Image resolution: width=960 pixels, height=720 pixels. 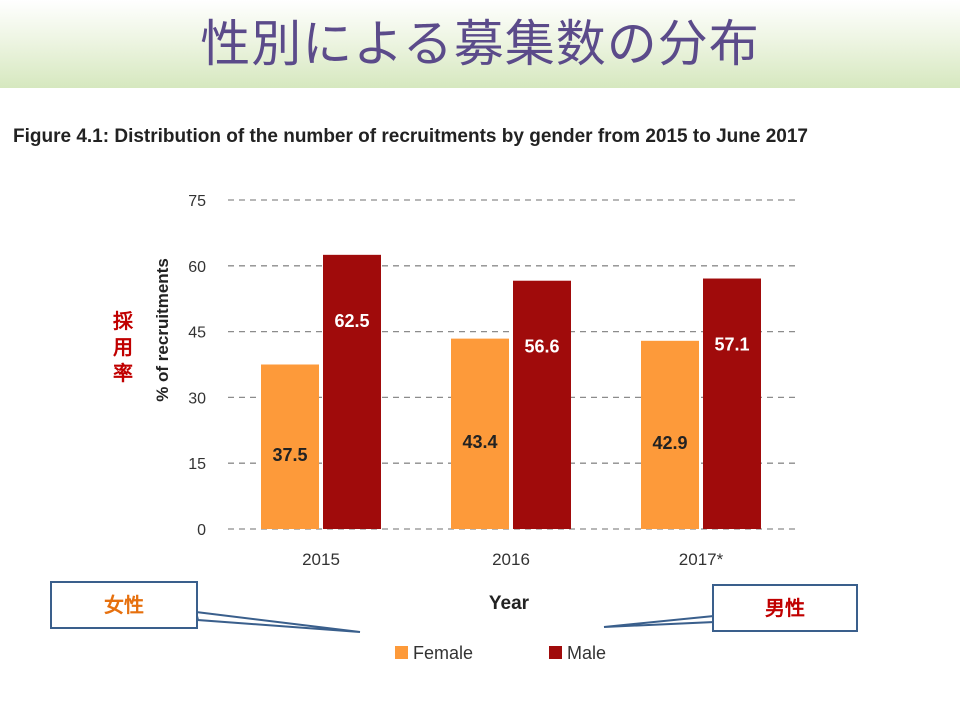 What do you see at coordinates (443, 653) in the screenshot?
I see `legend-label-female: Female` at bounding box center [443, 653].